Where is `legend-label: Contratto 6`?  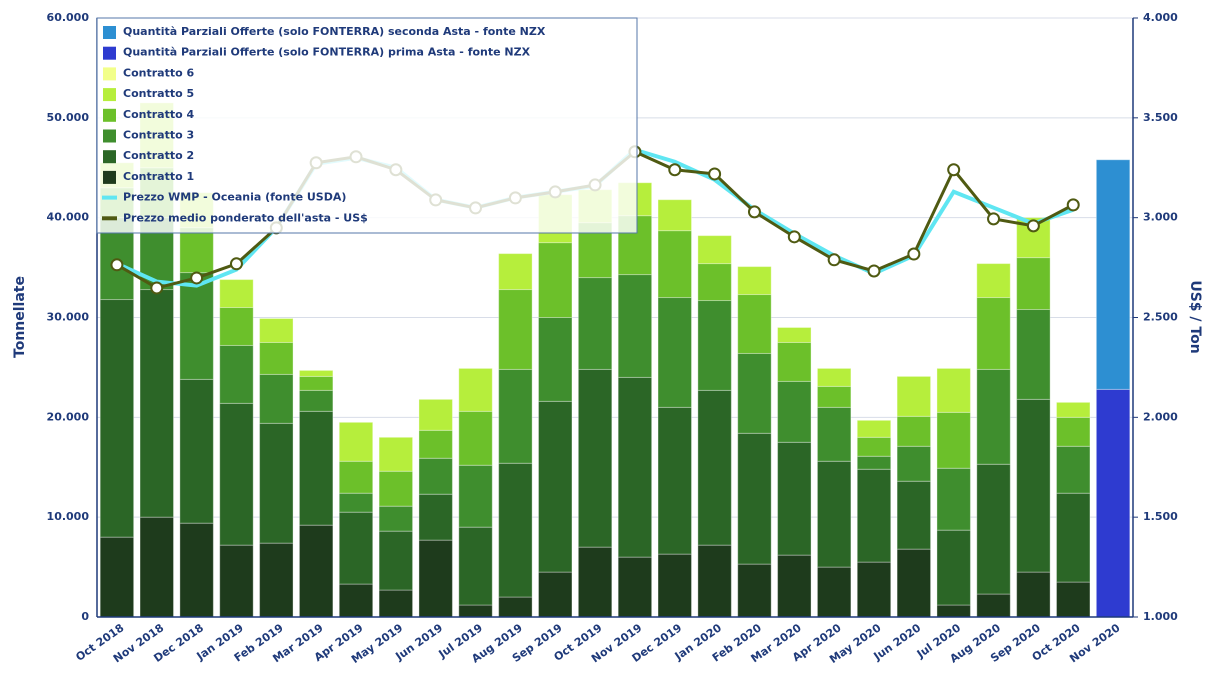
legend-label: Contratto 6 is located at coordinates (158, 72).